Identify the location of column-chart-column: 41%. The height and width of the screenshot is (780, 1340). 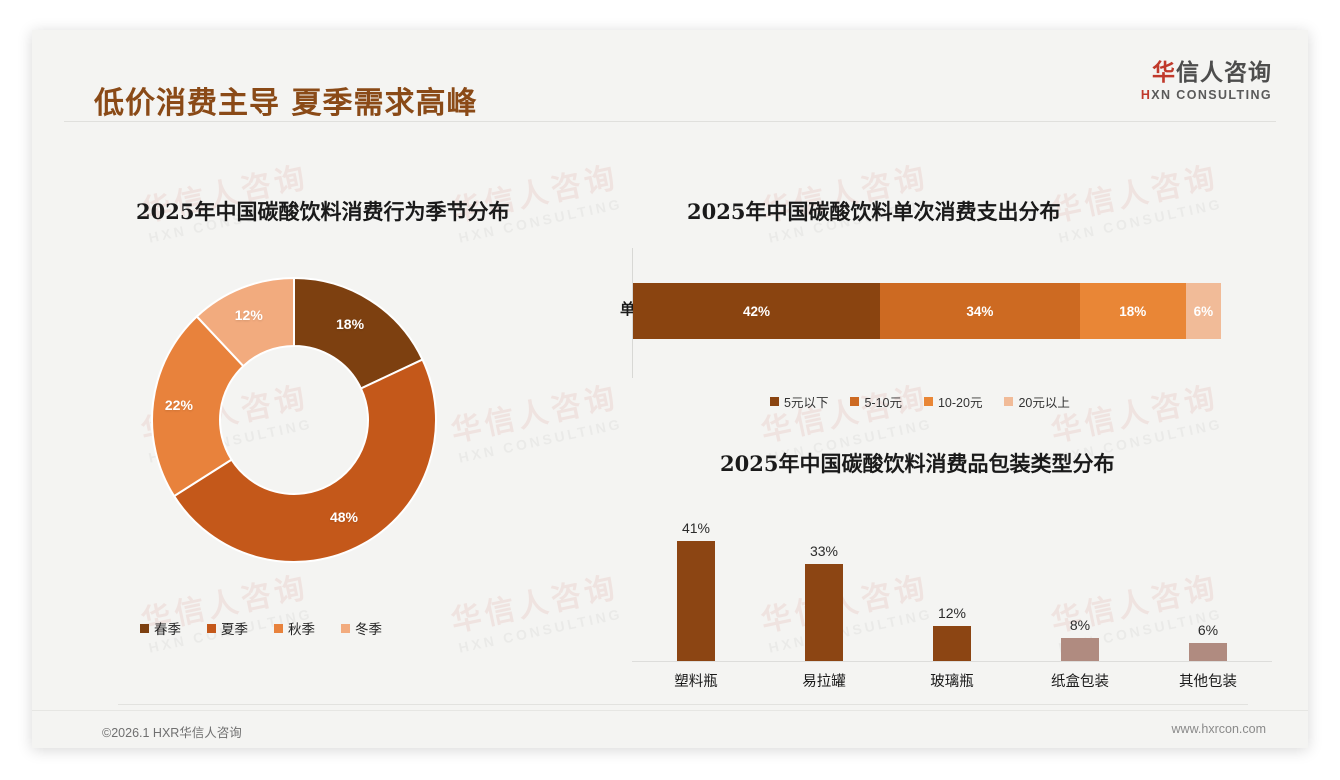
(696, 581).